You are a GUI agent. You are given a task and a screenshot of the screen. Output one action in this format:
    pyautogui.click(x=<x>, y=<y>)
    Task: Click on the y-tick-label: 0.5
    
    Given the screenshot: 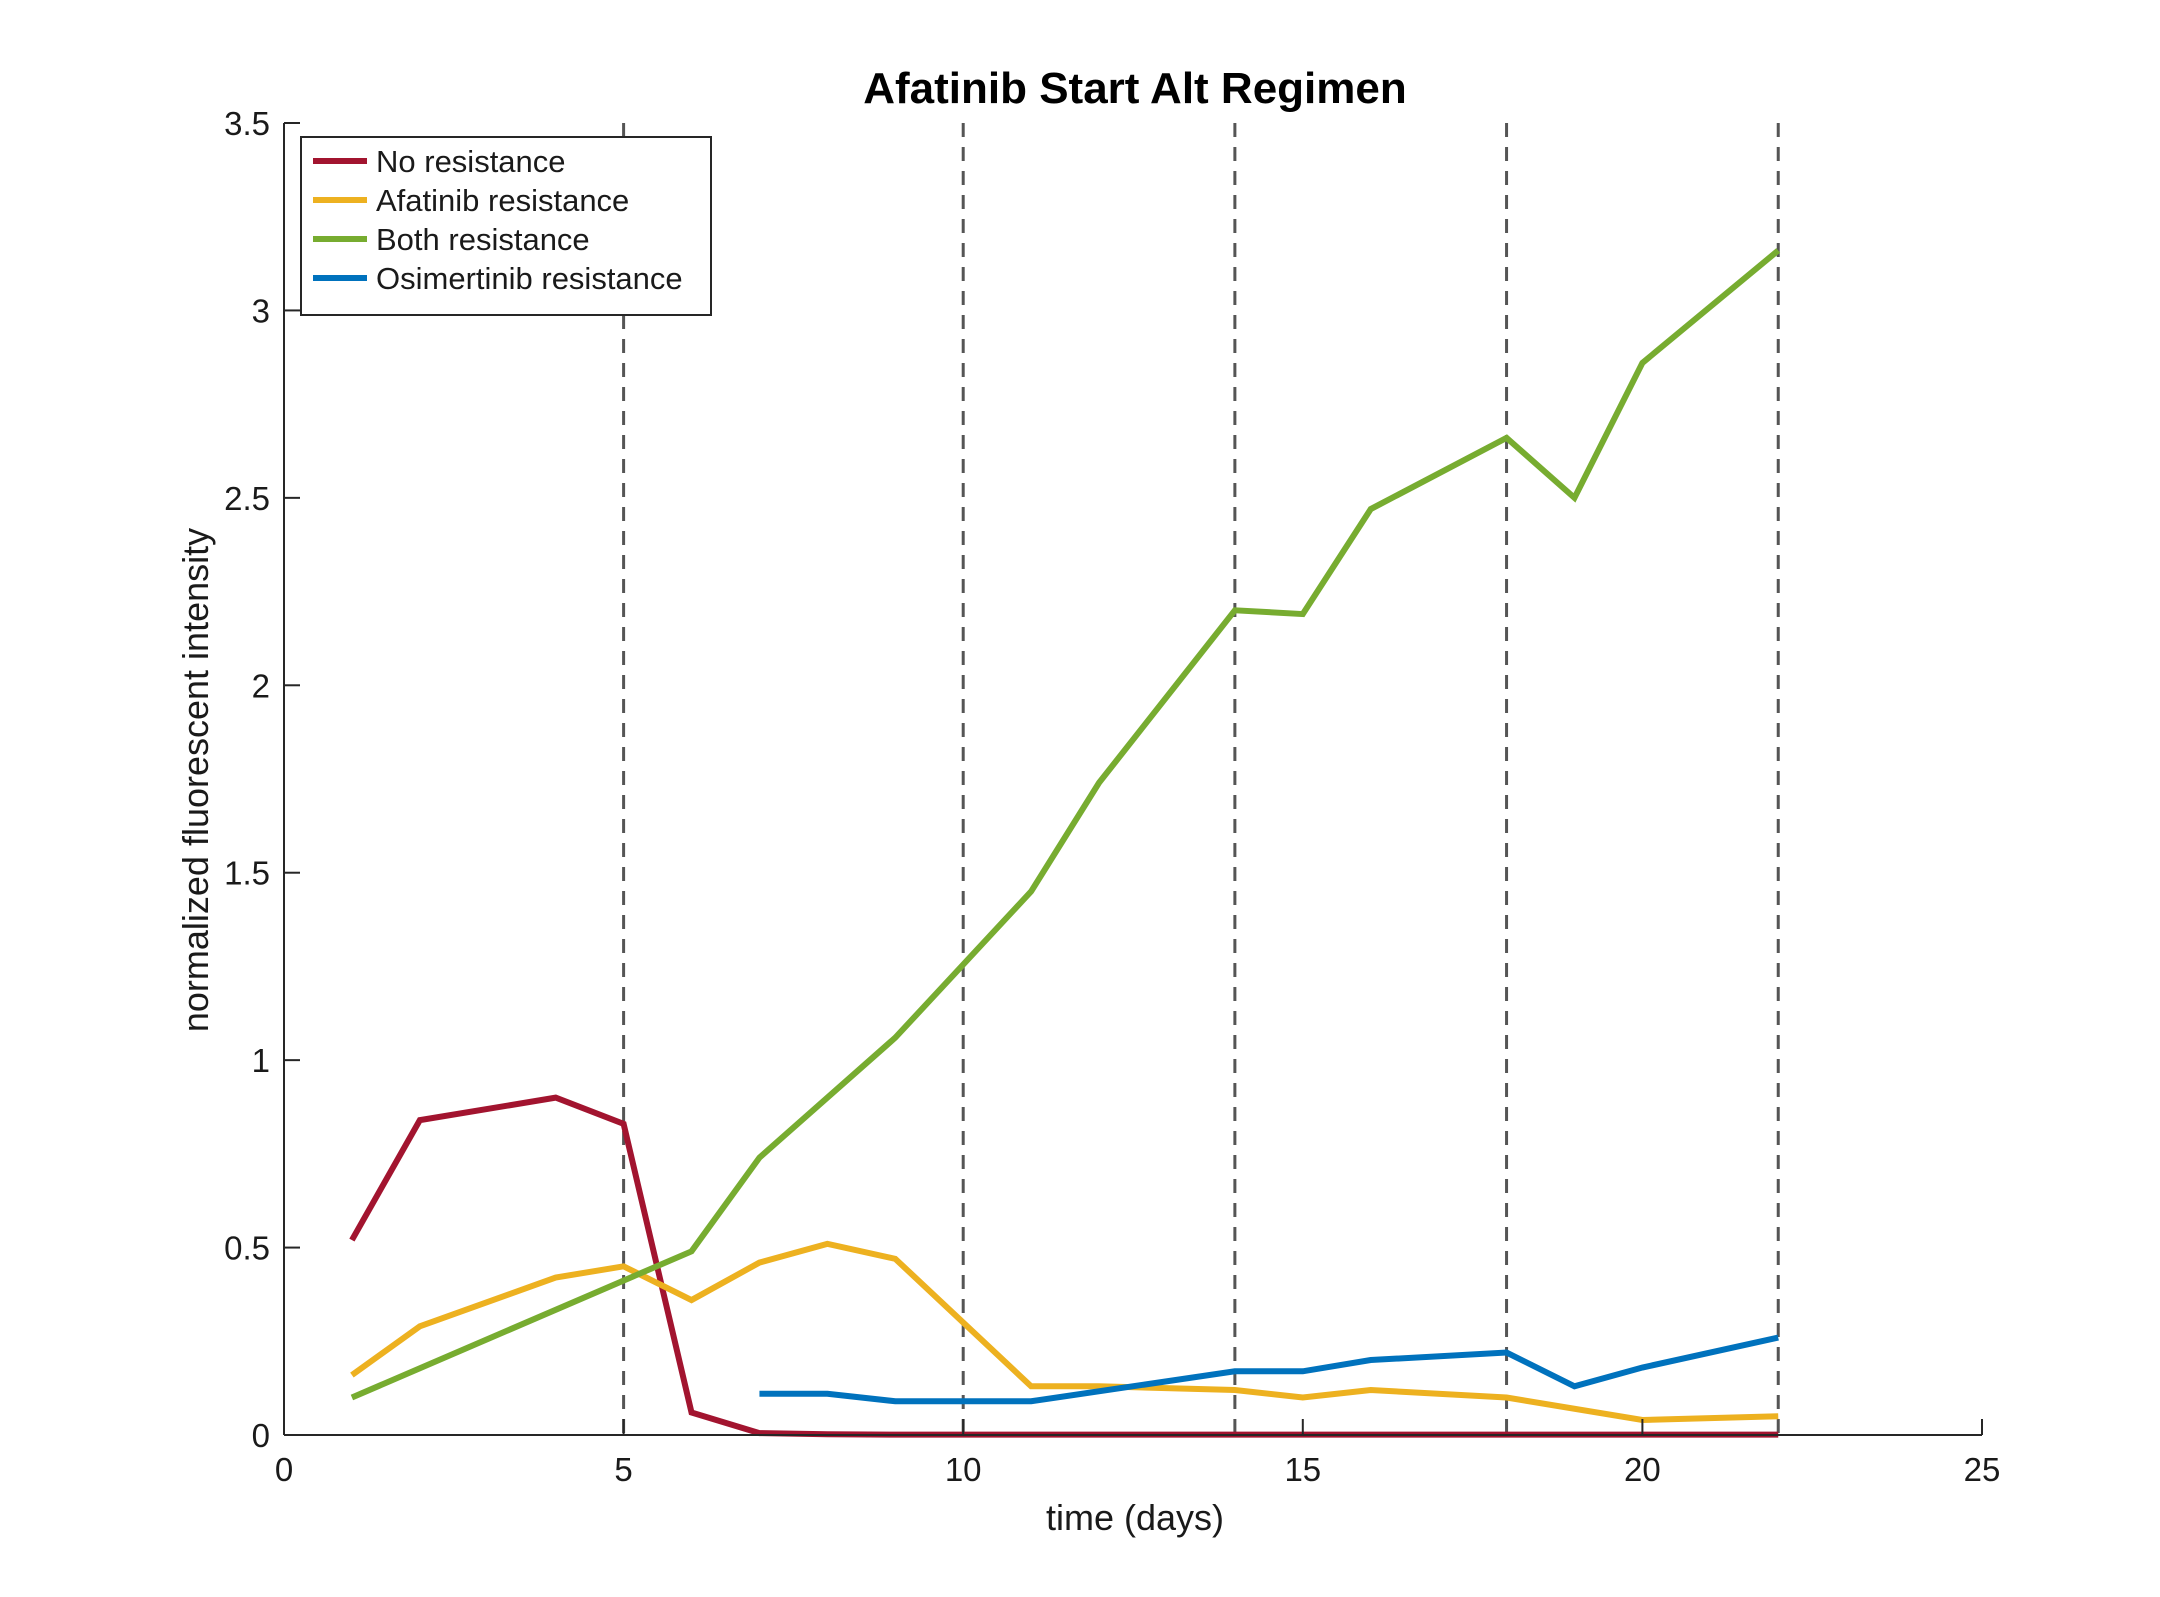 What is the action you would take?
    pyautogui.click(x=247, y=1248)
    